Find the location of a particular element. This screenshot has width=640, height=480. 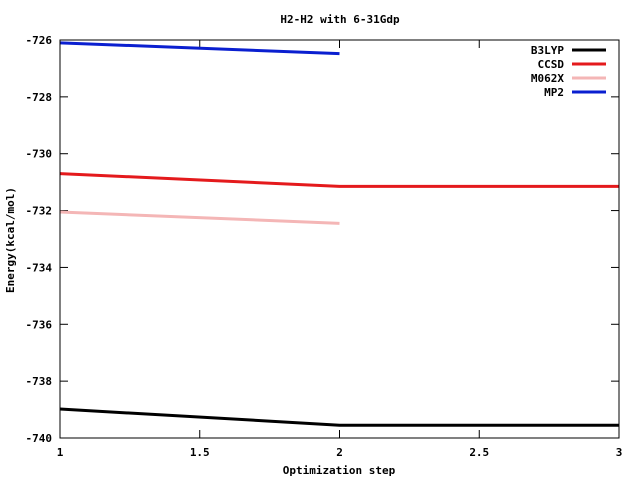

legend-label: M062X is located at coordinates (547, 78).